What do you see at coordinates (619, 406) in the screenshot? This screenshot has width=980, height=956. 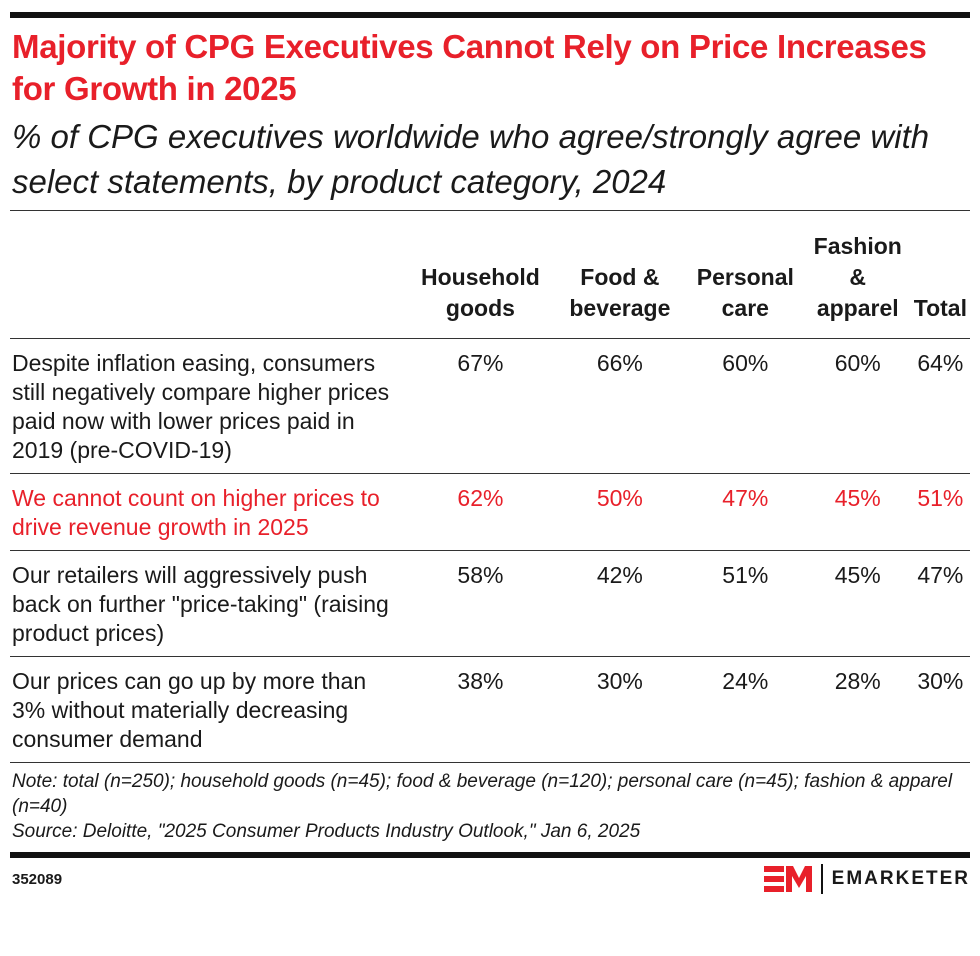 I see `cell-value: 66%` at bounding box center [619, 406].